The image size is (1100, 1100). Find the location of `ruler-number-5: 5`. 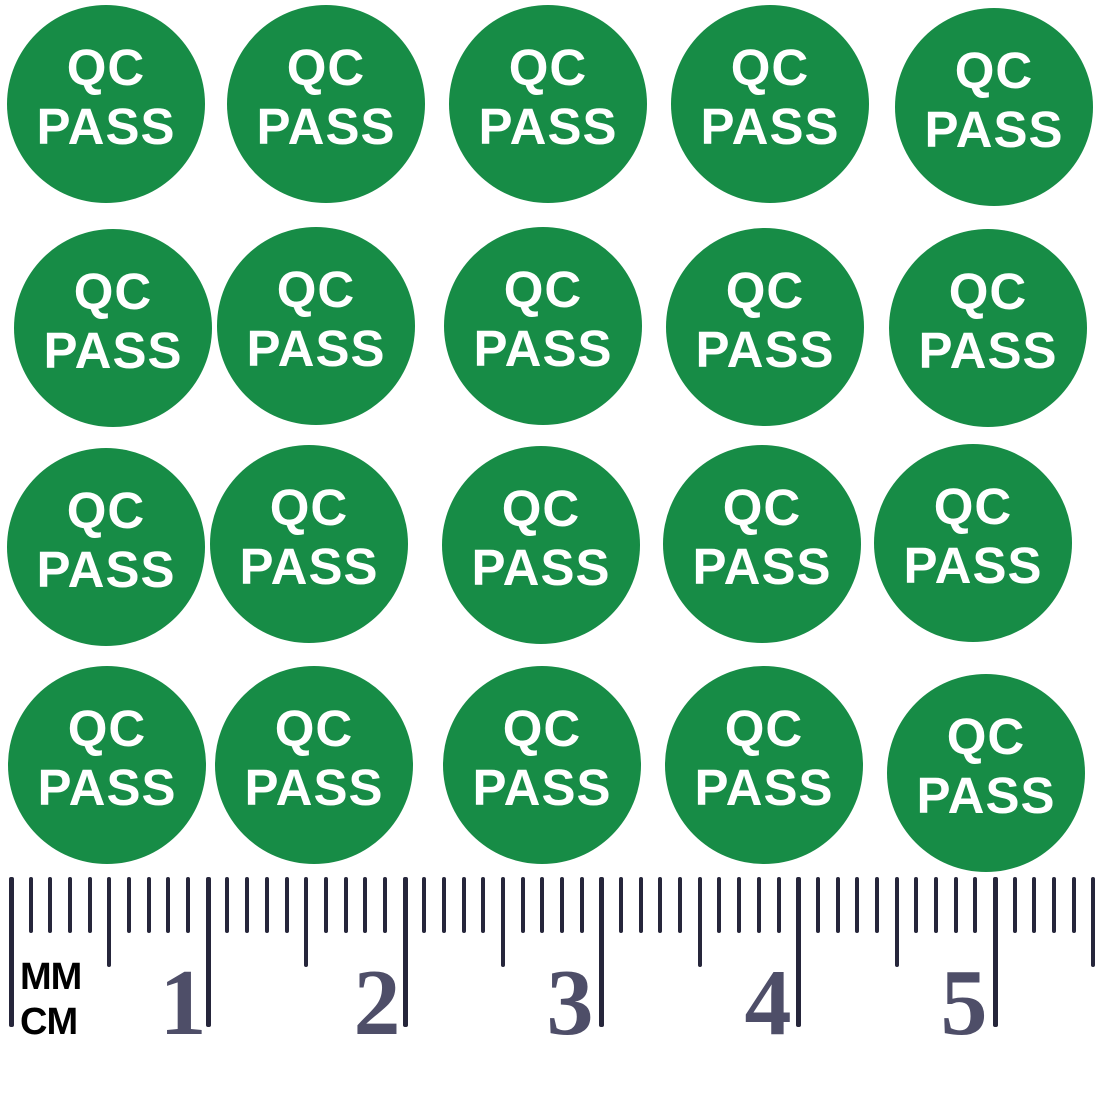

ruler-number-5: 5 is located at coordinates (964, 1003).